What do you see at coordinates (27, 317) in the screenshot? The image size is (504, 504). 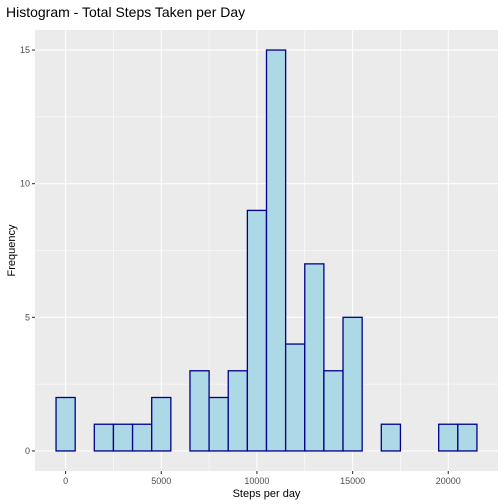 I see `y-tick-label: 5` at bounding box center [27, 317].